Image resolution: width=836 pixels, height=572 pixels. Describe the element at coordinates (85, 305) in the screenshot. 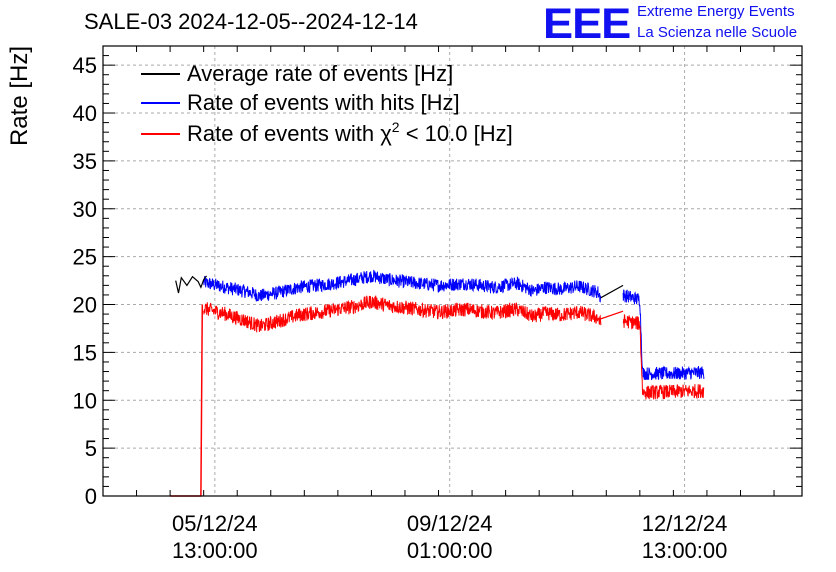

I see `y-tick-label: 20` at that location.